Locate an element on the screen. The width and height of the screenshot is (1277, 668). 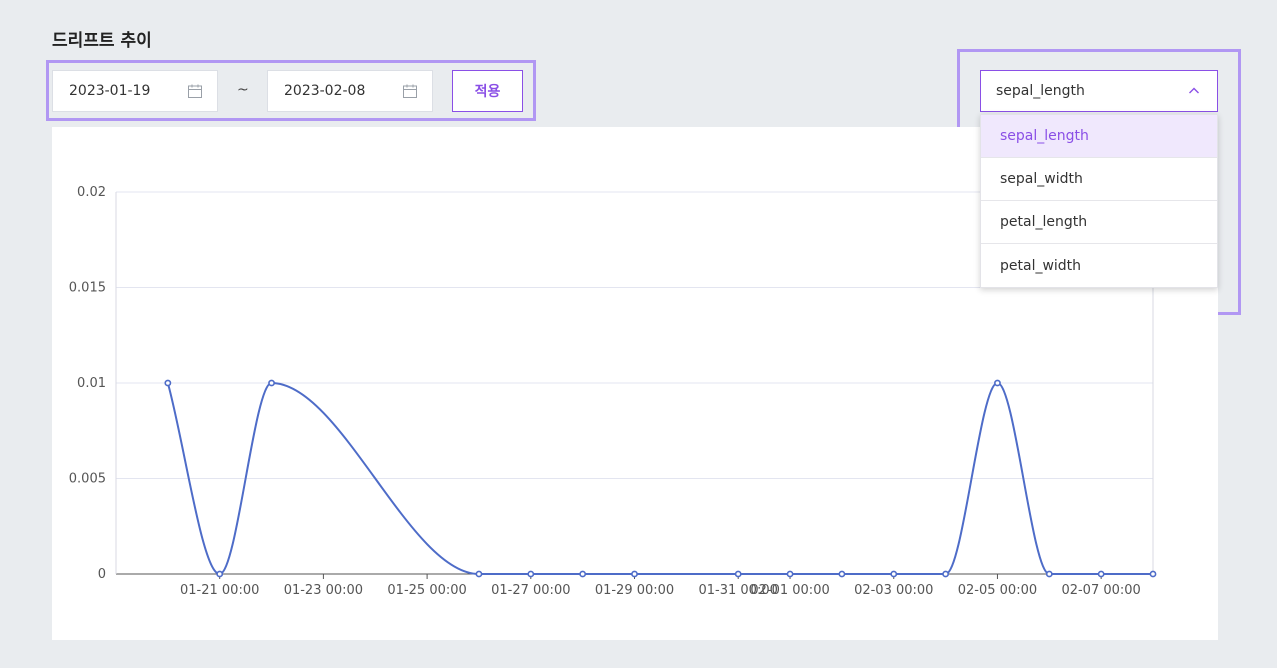
feature-option-sepal-width: sepal_width is located at coordinates (1099, 179).